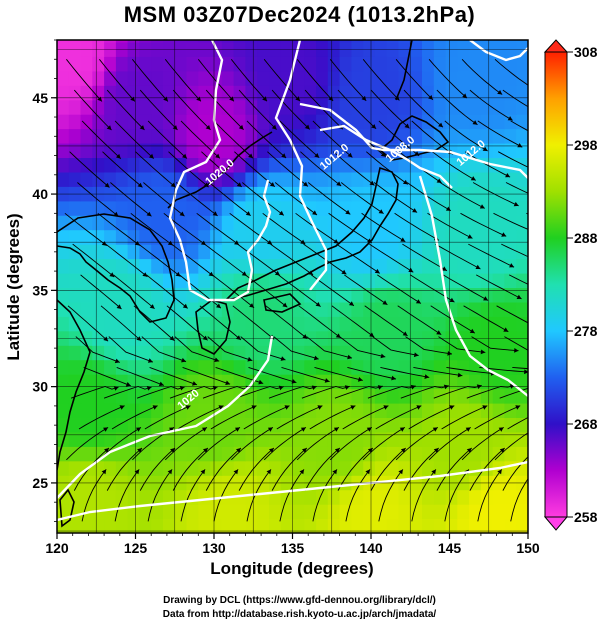 The image size is (599, 625). I want to click on coastline-honshu, so click(311, 234).